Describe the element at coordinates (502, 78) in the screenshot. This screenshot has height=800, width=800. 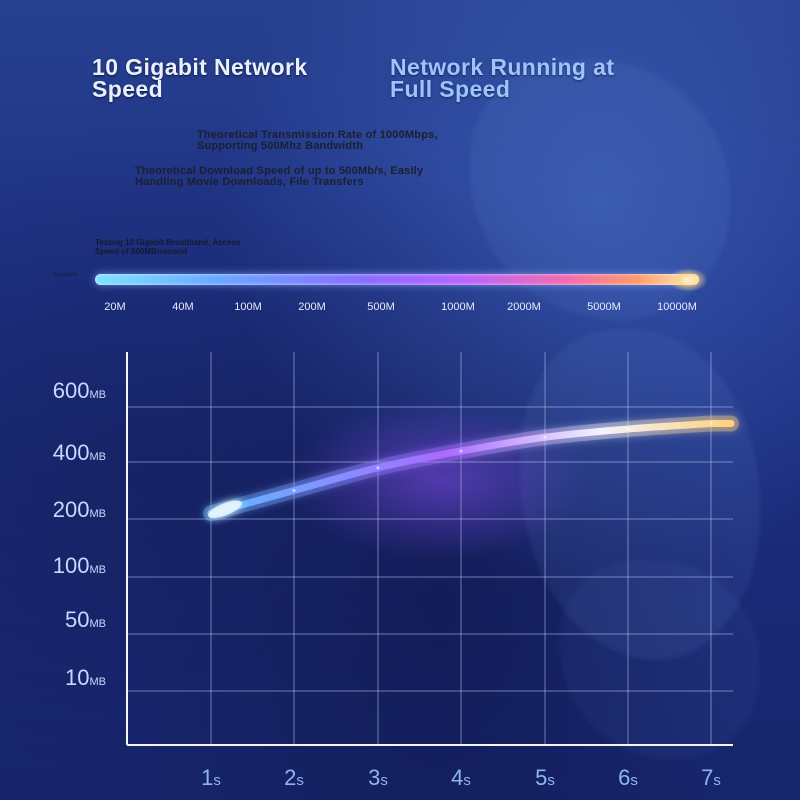
I see `headline-right: Network Running at Full Speed` at that location.